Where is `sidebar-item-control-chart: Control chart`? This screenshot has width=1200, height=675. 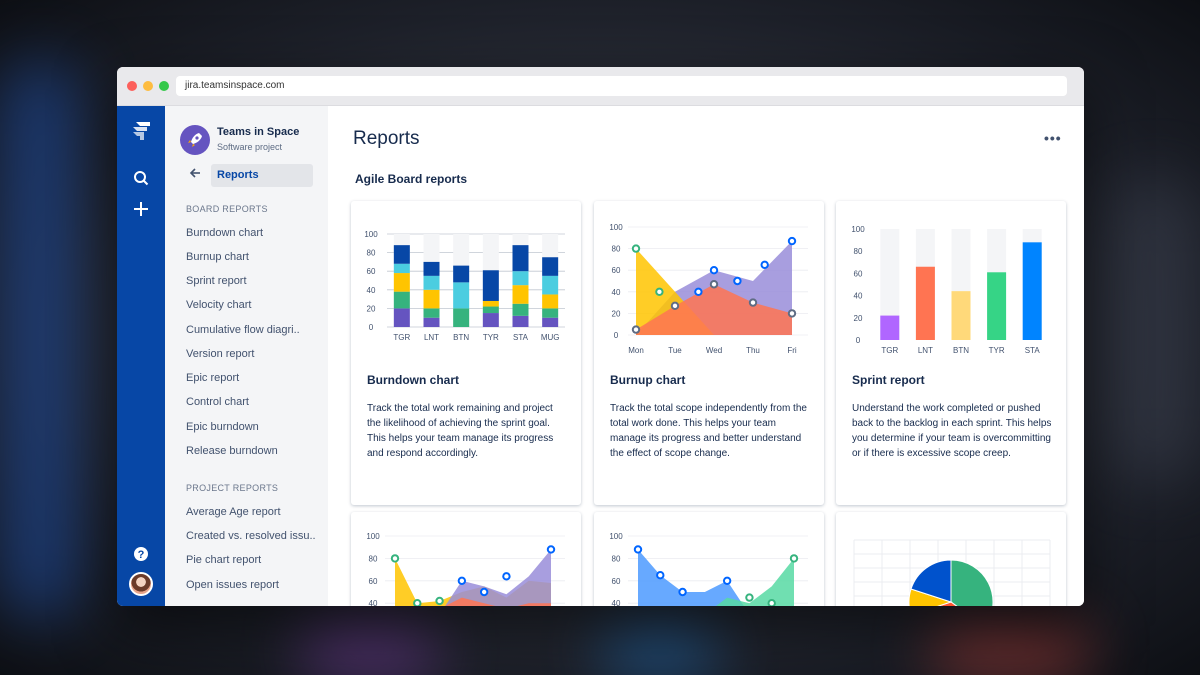 sidebar-item-control-chart: Control chart is located at coordinates (217, 402).